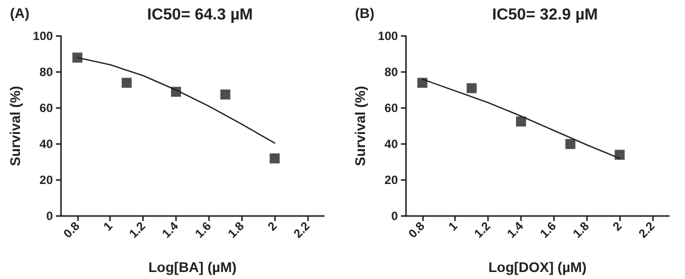 This screenshot has width=685, height=279. What do you see at coordinates (200, 15) in the screenshot?
I see `chart-title: IC50= 64.3 µM` at bounding box center [200, 15].